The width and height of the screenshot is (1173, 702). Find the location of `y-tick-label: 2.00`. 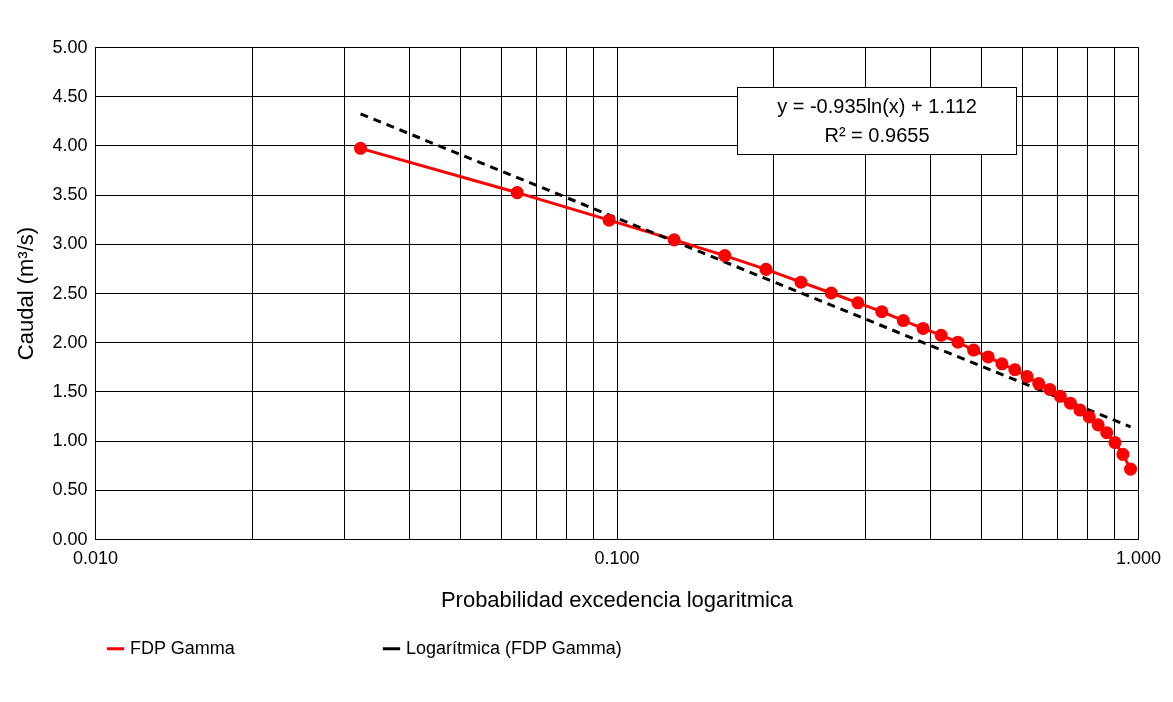

y-tick-label: 2.00 is located at coordinates (70, 341).